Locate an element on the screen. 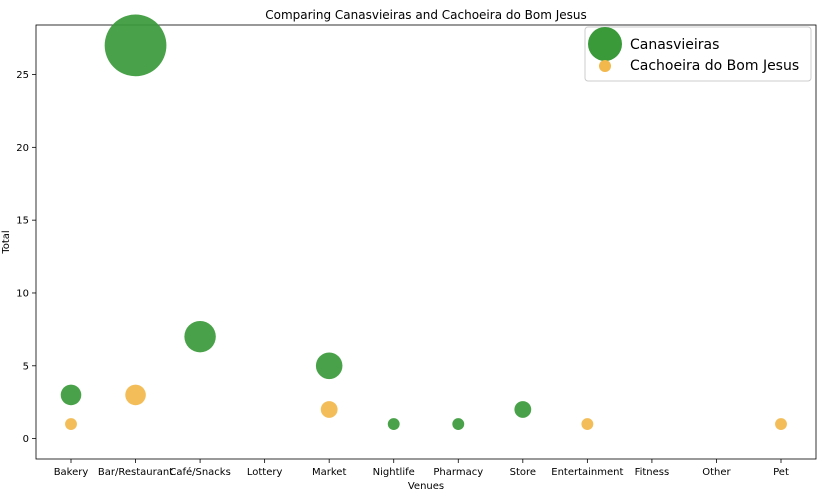 The height and width of the screenshot is (499, 826). y-tick-label: 25 is located at coordinates (22, 75).